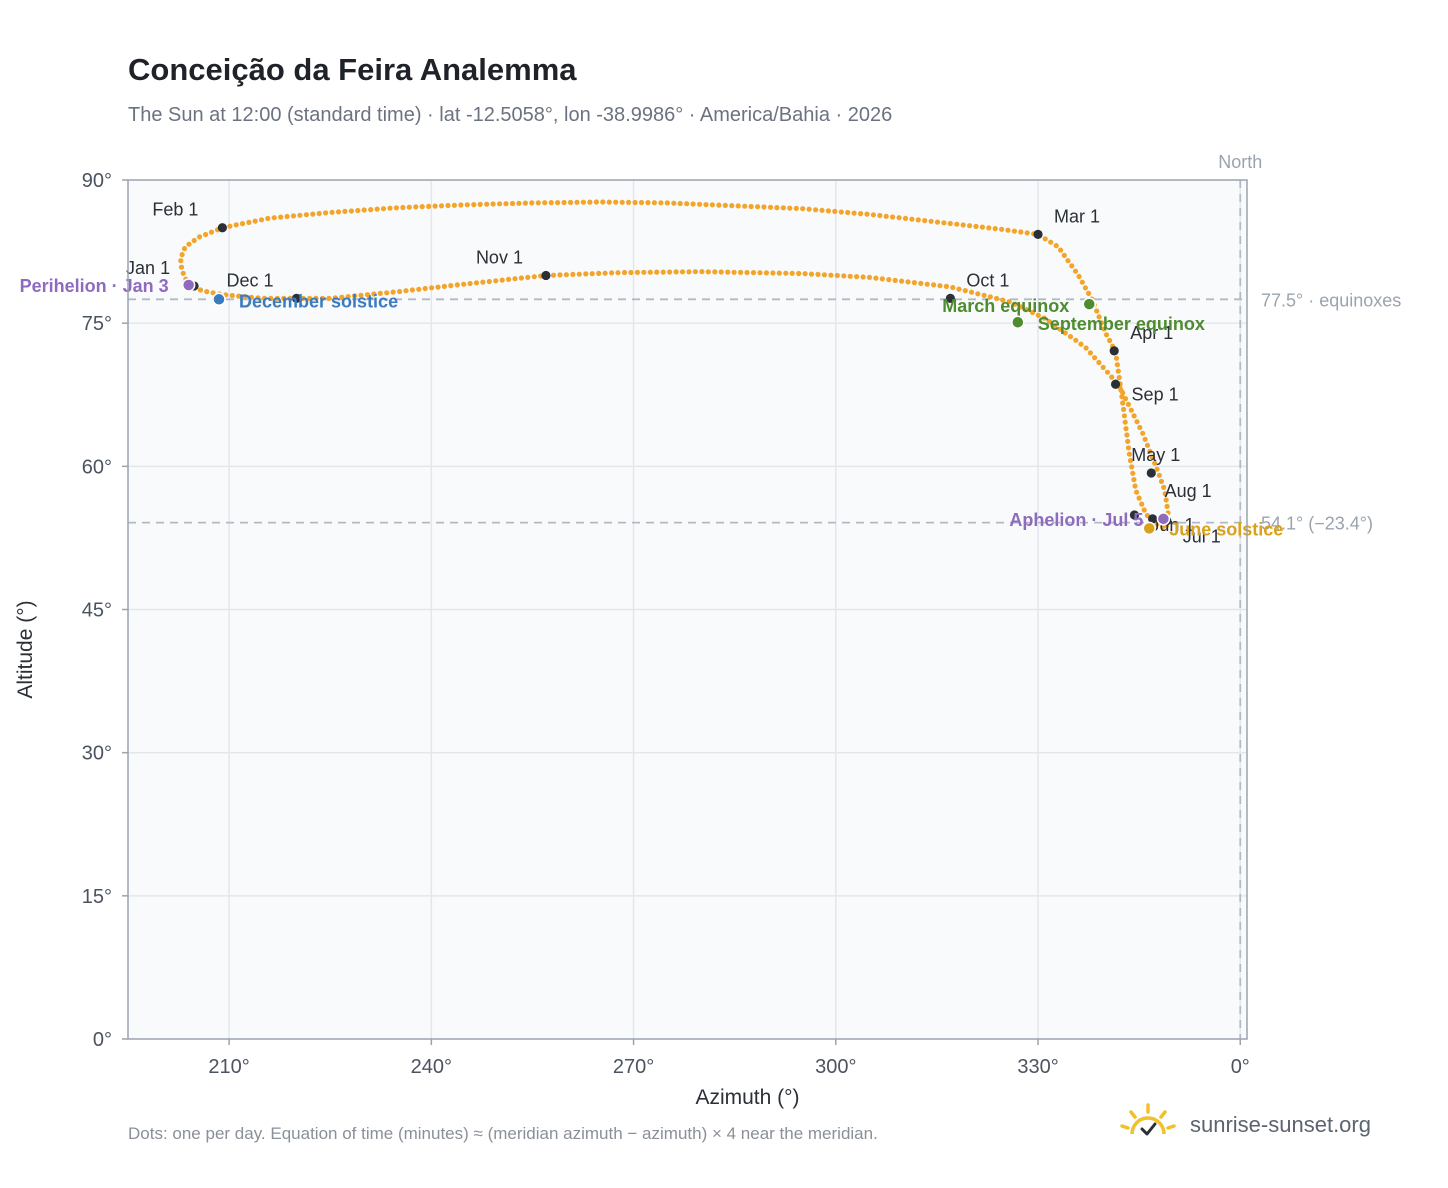 This screenshot has width=1448, height=1188. I want to click on event-label: December solstice, so click(318, 301).